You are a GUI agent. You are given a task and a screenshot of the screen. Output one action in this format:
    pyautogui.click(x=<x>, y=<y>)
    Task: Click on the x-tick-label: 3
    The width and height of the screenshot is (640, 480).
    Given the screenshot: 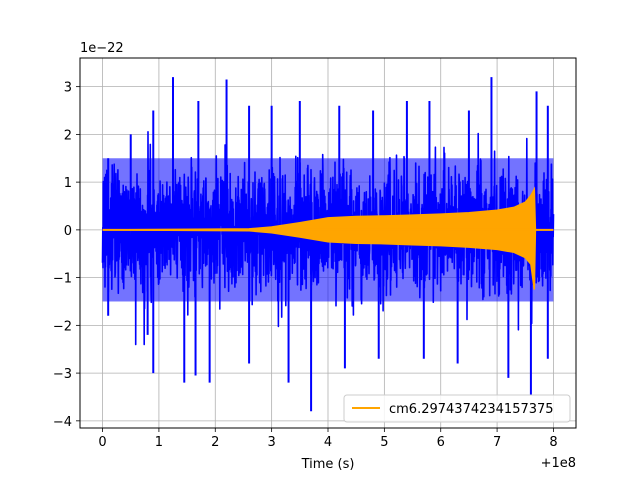 What is the action you would take?
    pyautogui.click(x=271, y=442)
    